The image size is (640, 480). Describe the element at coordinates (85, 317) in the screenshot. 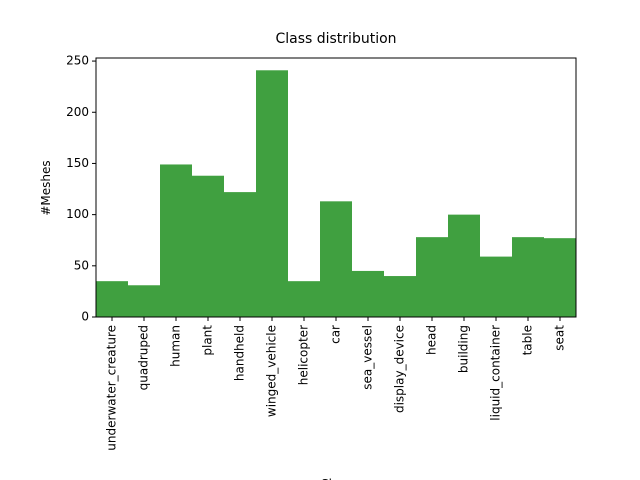

I see `y-tick-label: 0` at that location.